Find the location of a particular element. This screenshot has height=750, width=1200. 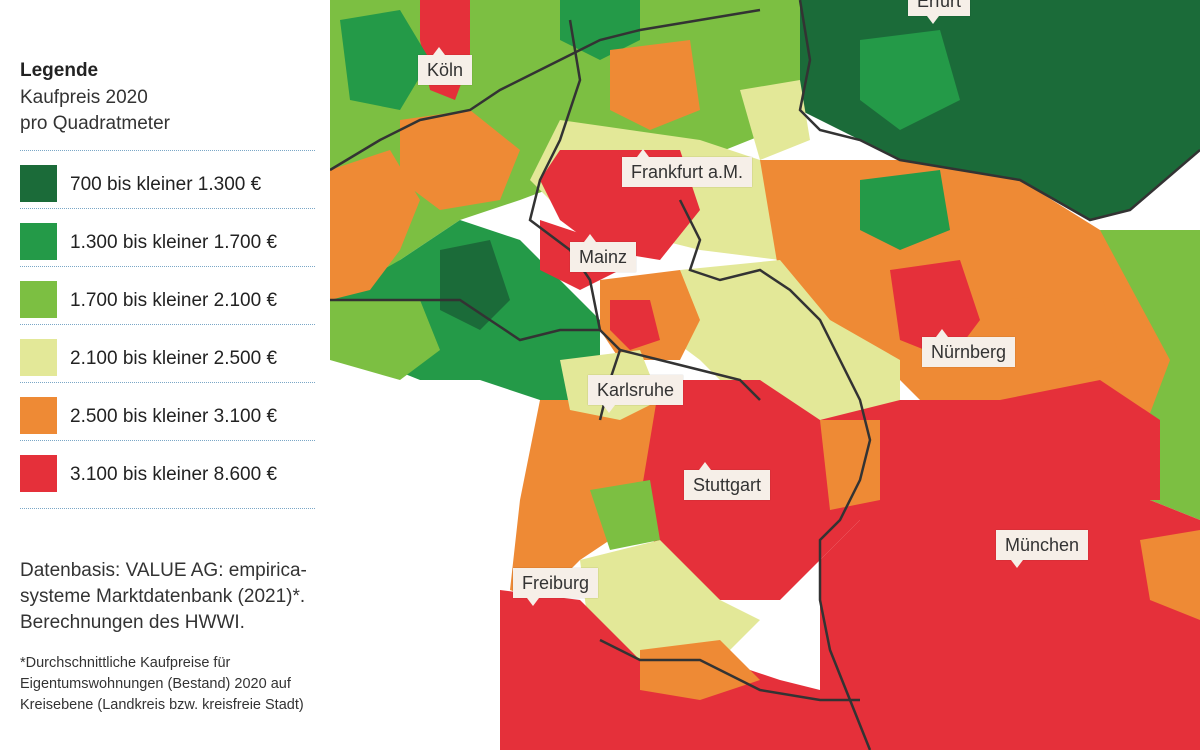

region-lowerbavaria-red is located at coordinates (1080, 440).